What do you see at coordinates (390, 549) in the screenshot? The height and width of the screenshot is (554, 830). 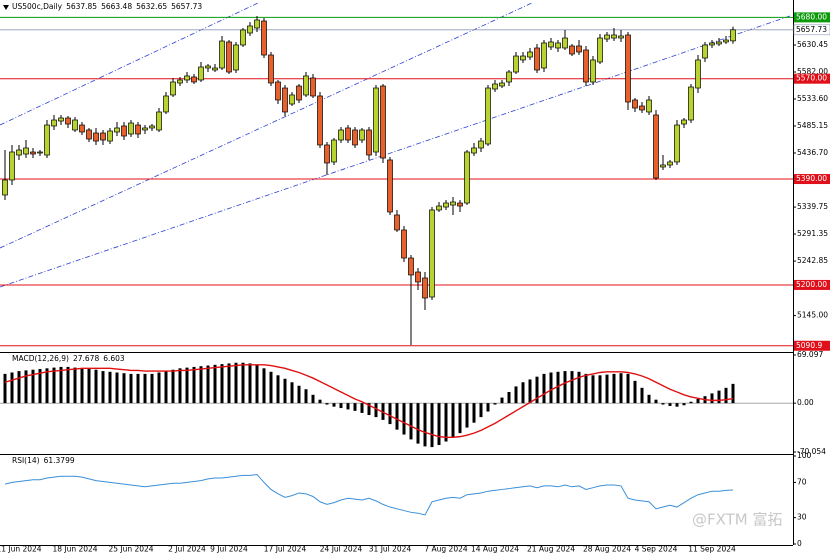 I see `x-tick-label: 31 Jul 2024` at bounding box center [390, 549].